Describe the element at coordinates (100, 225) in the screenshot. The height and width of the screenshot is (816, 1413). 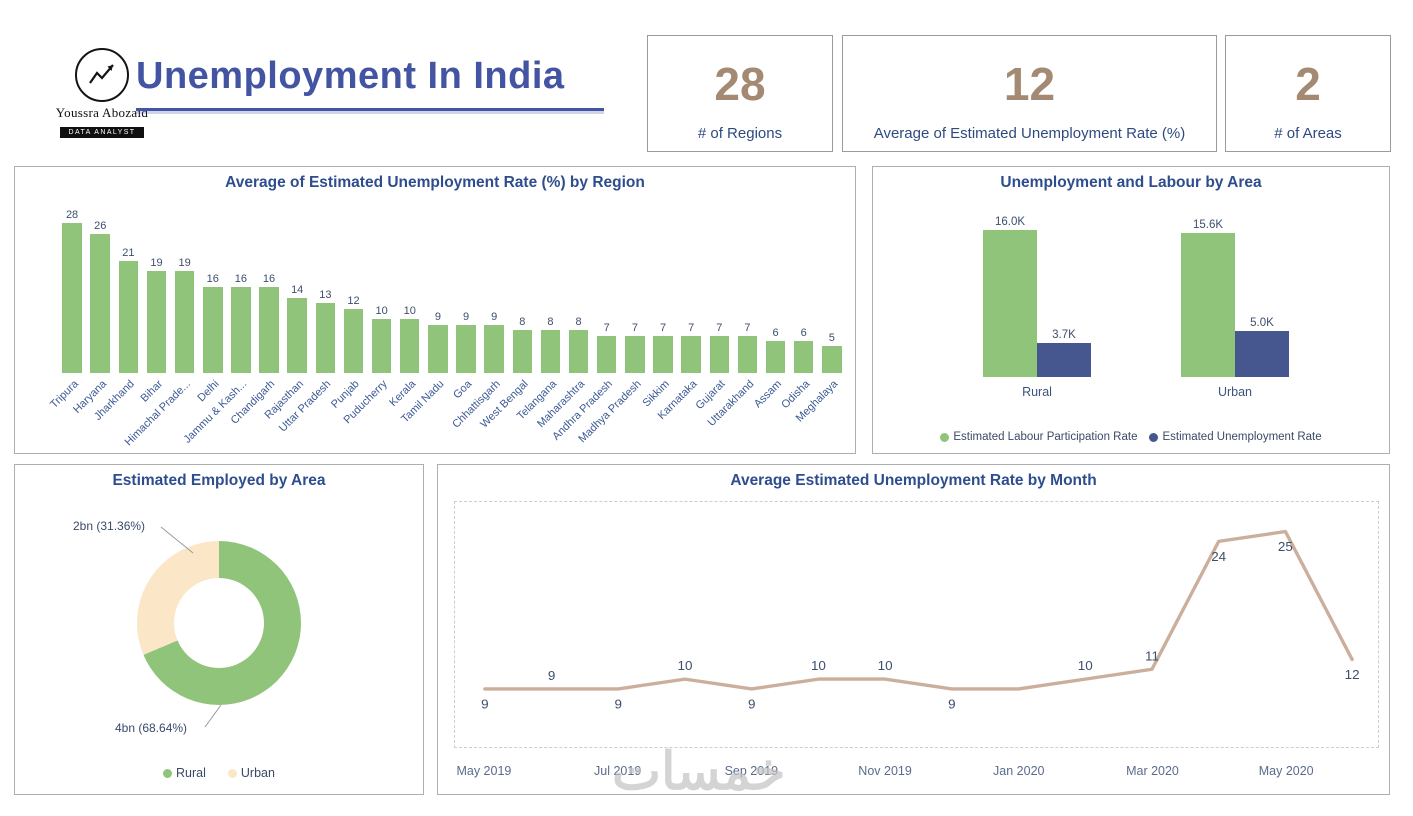
I see `bar-value-label: 26` at that location.